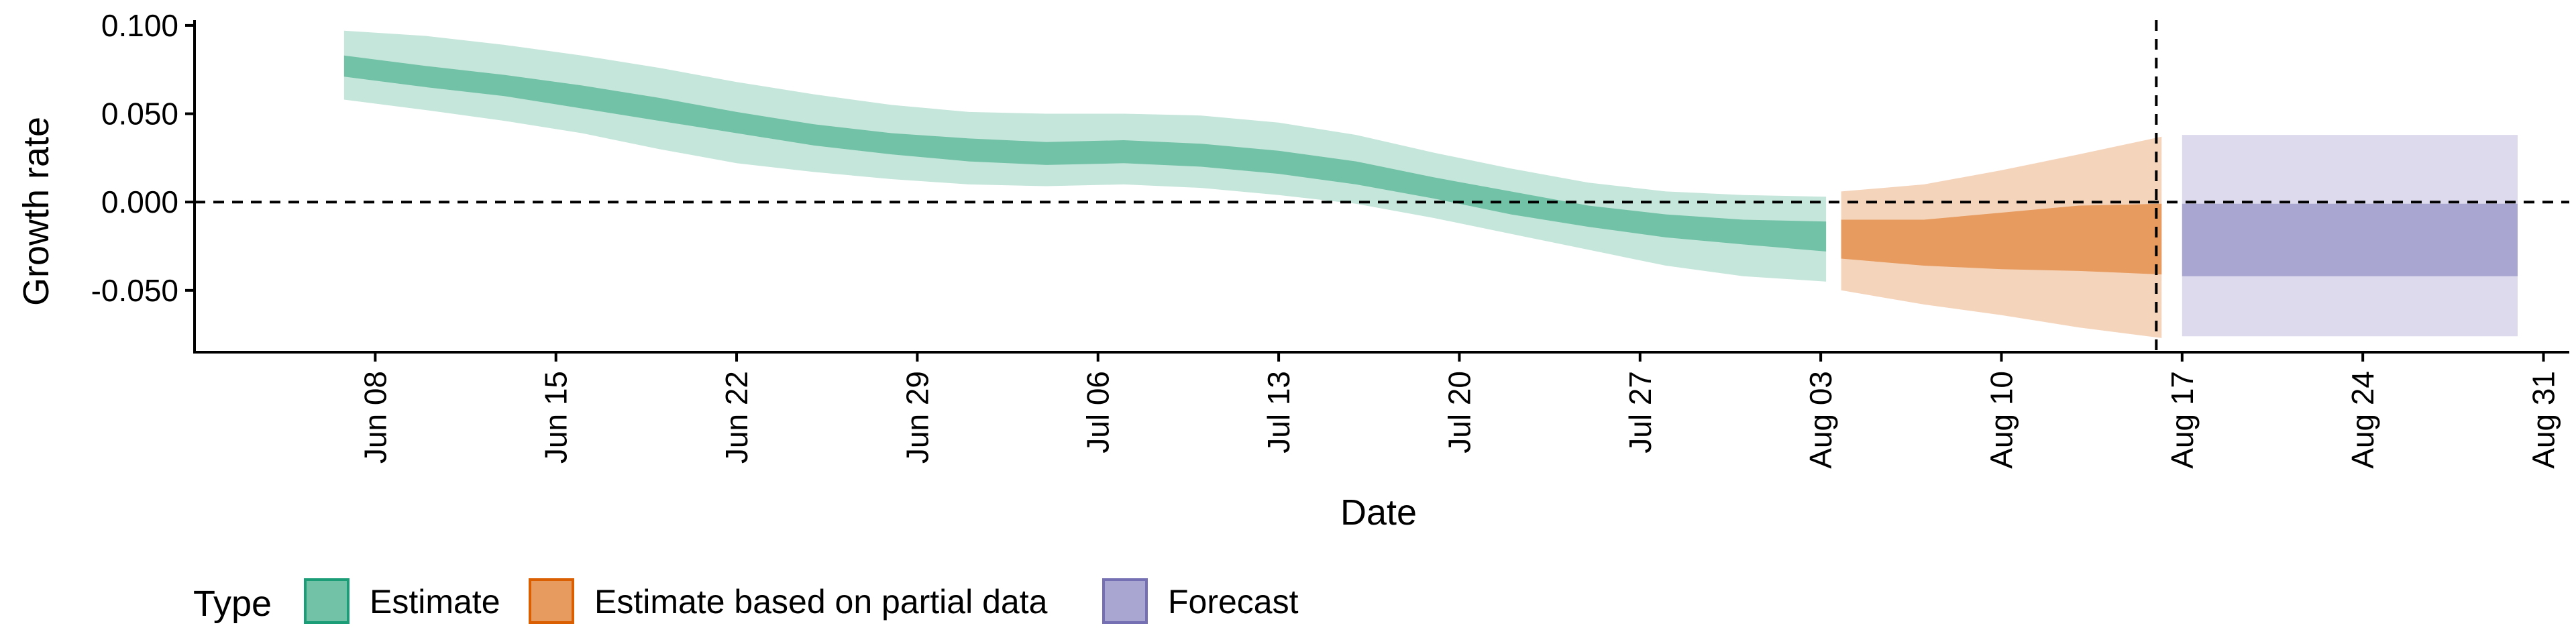  I want to click on forecast-inner-band, so click(2350, 239).